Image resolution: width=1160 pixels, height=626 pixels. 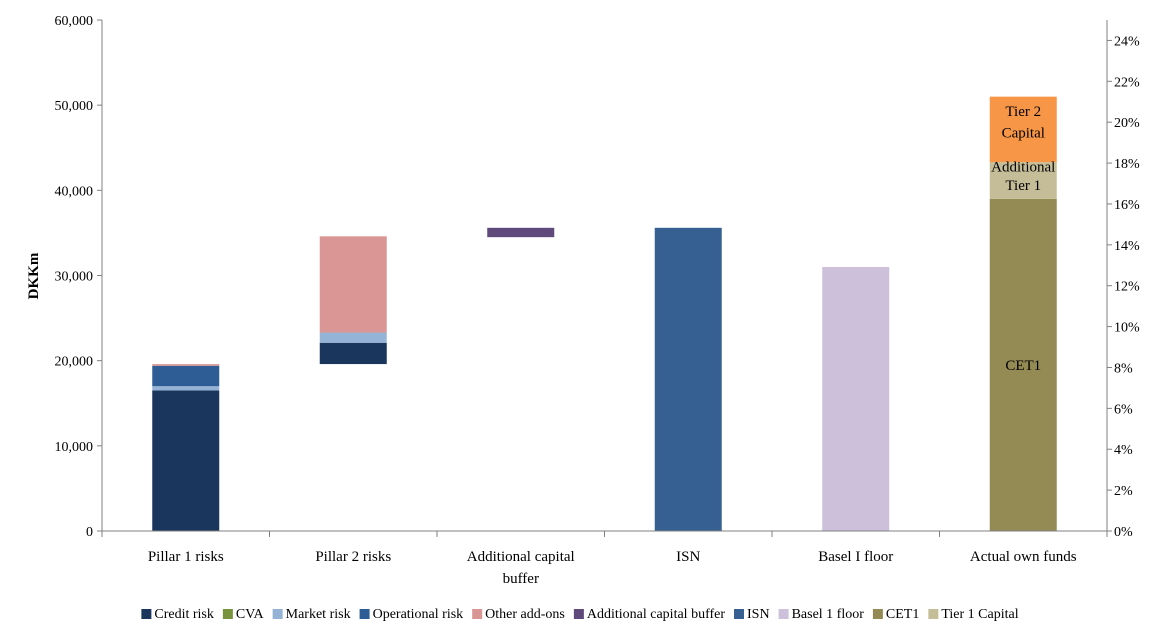 What do you see at coordinates (1127, 205) in the screenshot?
I see `y2-tick-label: 16%` at bounding box center [1127, 205].